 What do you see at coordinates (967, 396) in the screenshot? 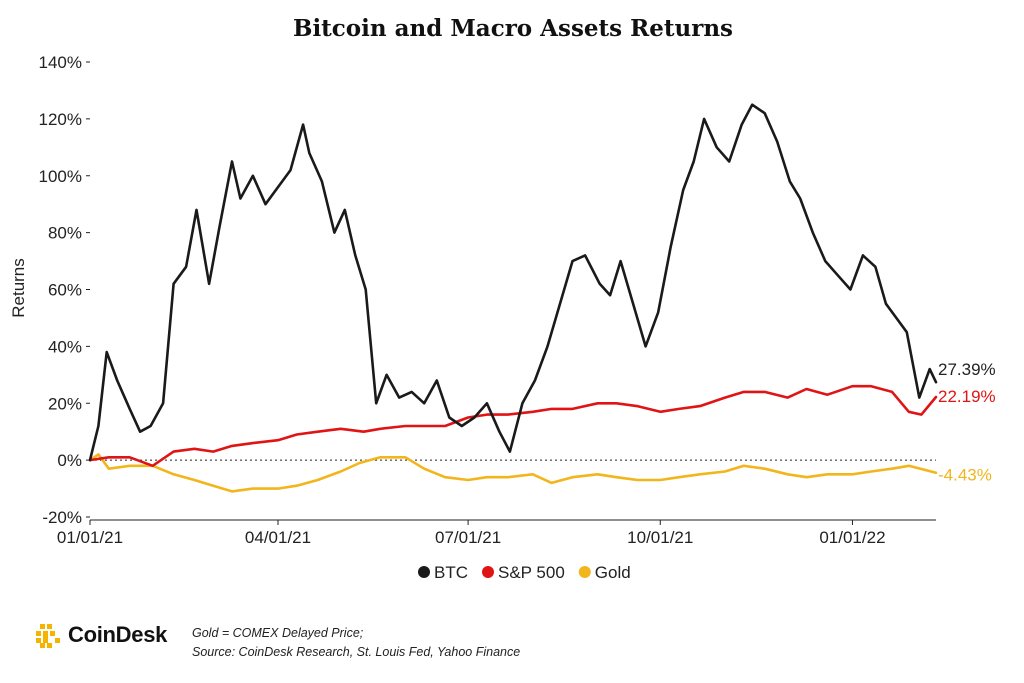
I see `end-label: 22.19%` at bounding box center [967, 396].